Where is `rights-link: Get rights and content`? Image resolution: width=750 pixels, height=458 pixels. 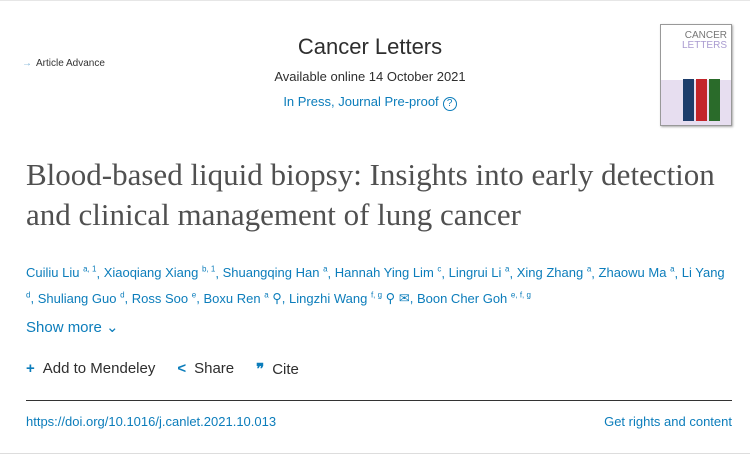
rights-link: Get rights and content is located at coordinates (668, 421).